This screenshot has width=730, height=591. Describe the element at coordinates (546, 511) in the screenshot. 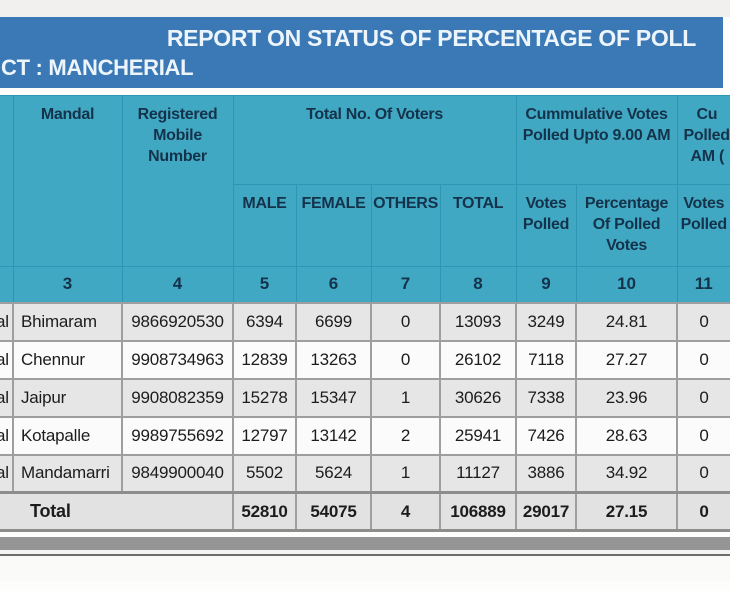

I see `total-votes-polled: 29017` at that location.